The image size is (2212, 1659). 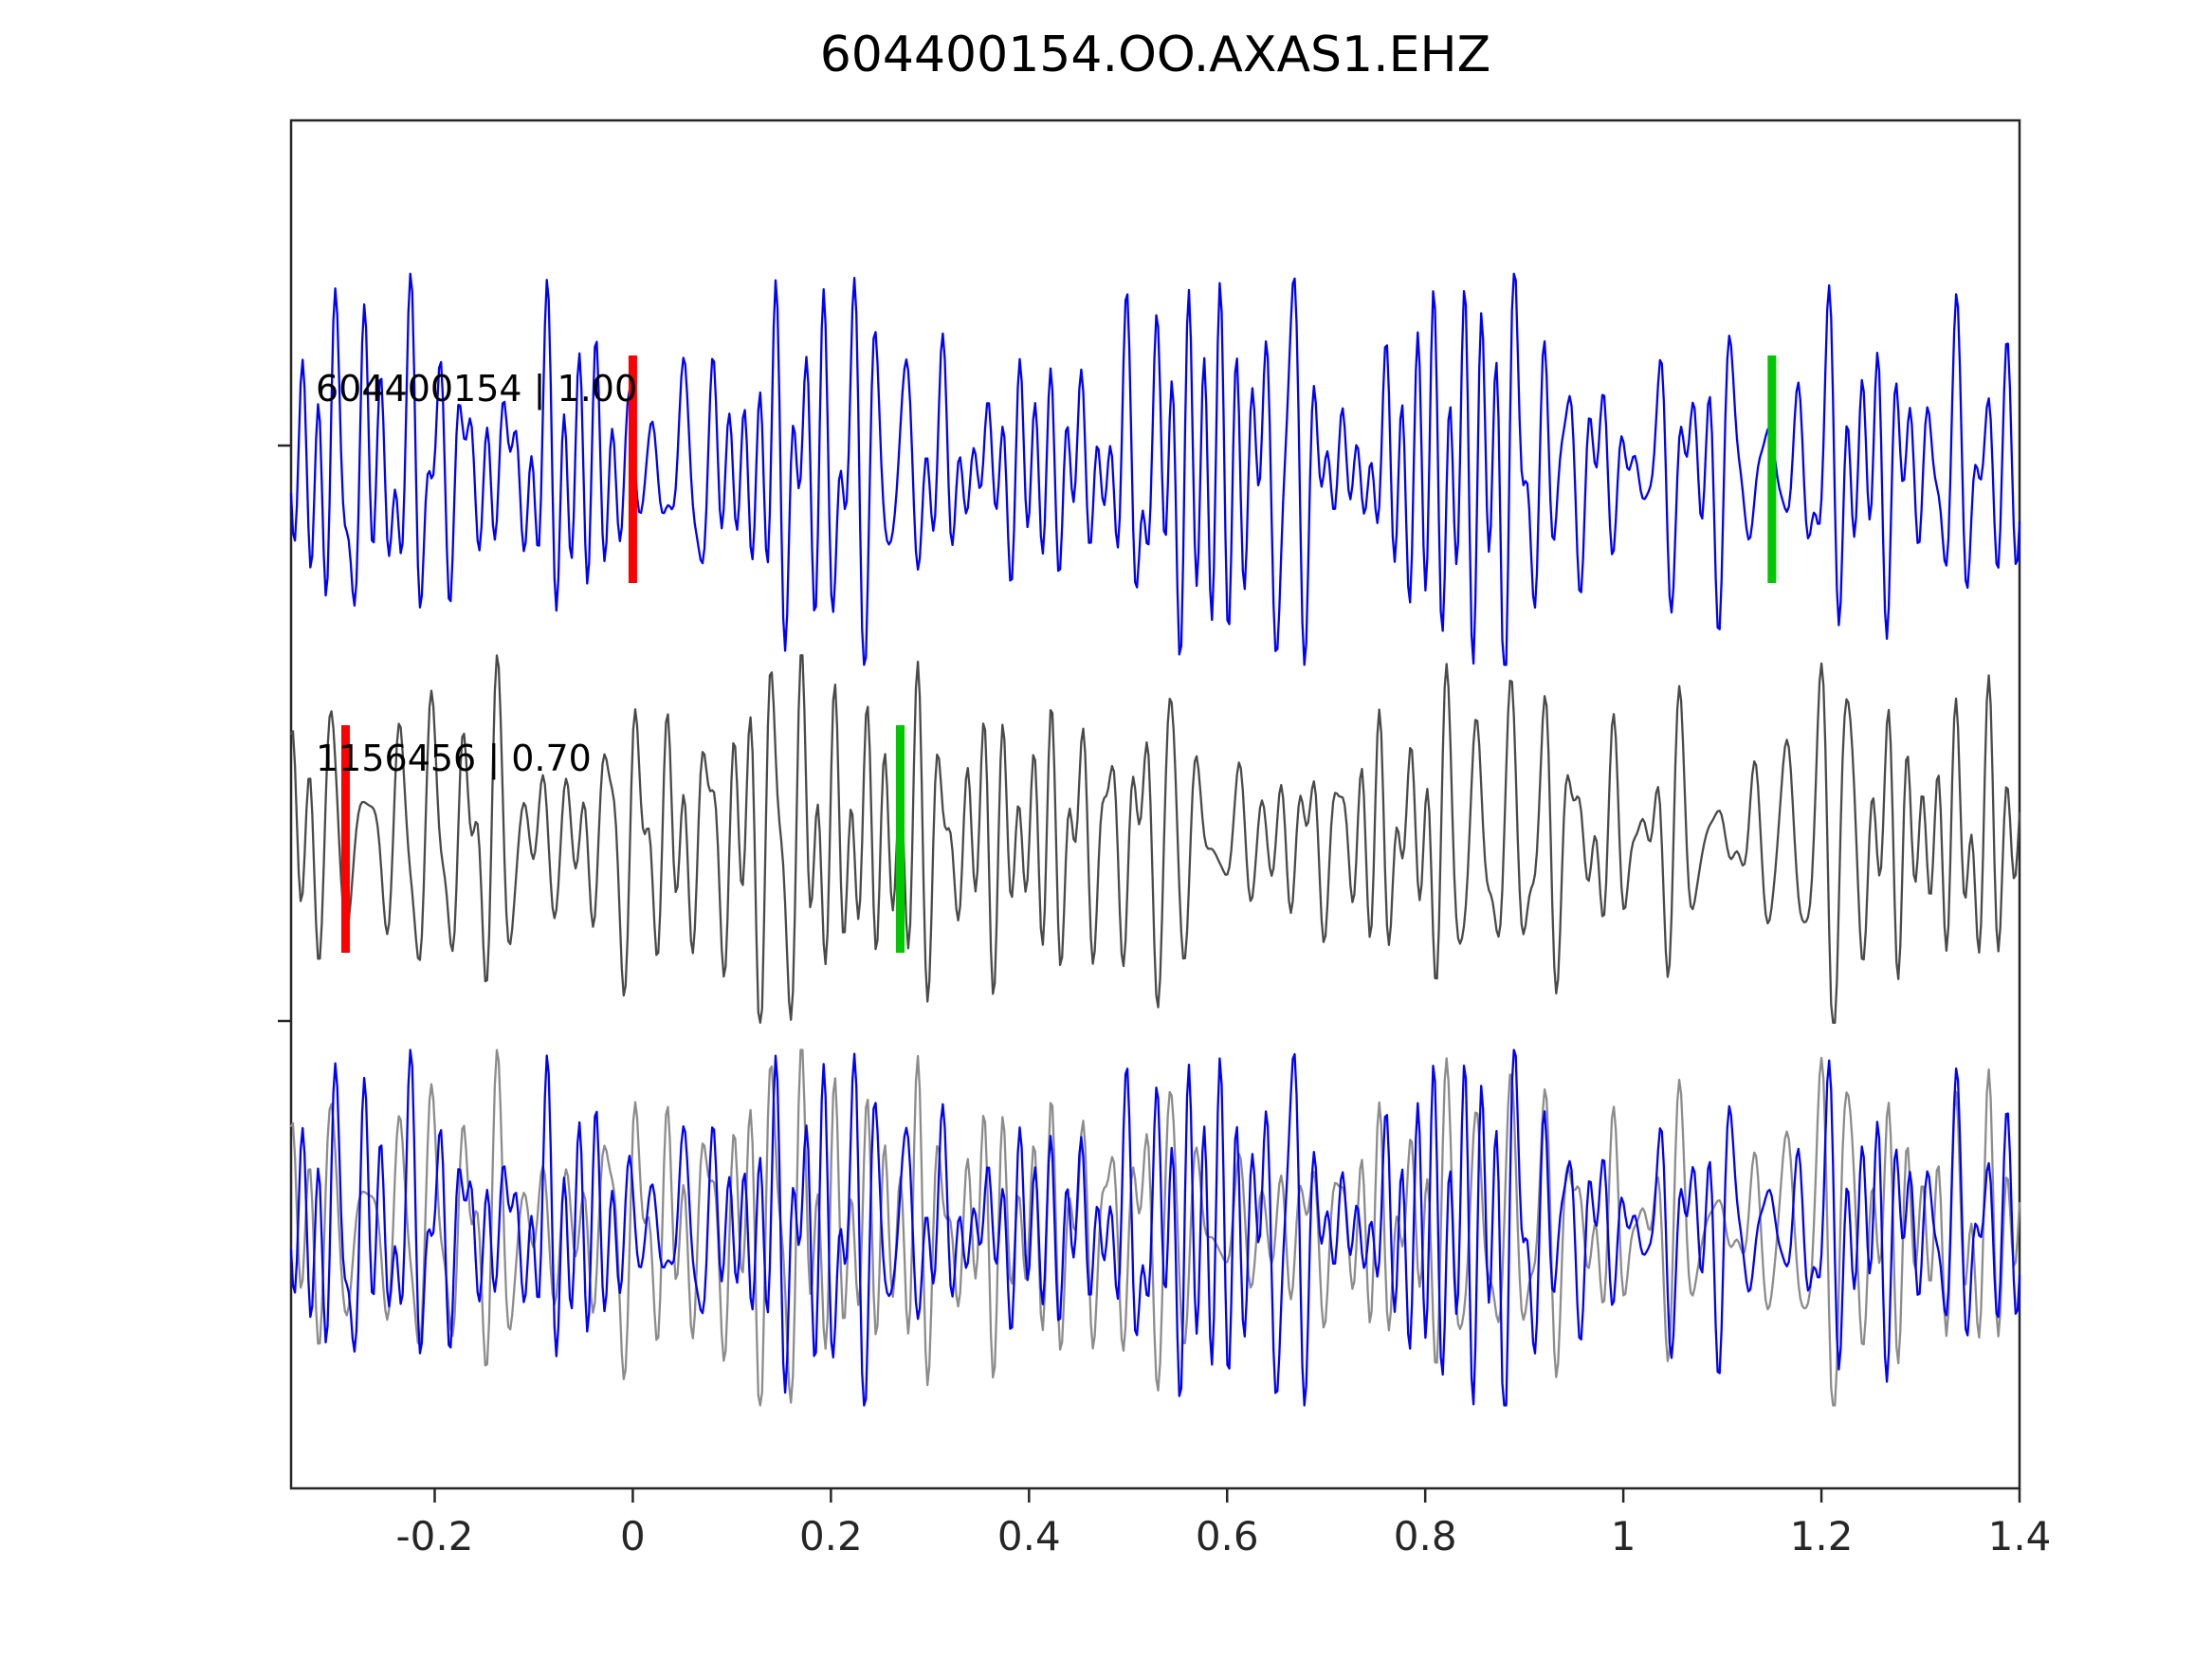 I want to click on x-tick-label: 1.2, so click(x=1822, y=1536).